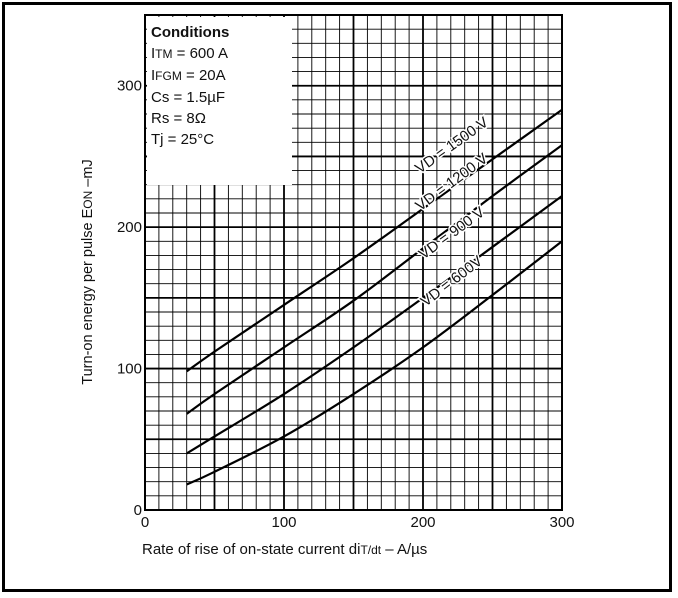  Describe the element at coordinates (561, 522) in the screenshot. I see `x-tick-label: 300` at that location.